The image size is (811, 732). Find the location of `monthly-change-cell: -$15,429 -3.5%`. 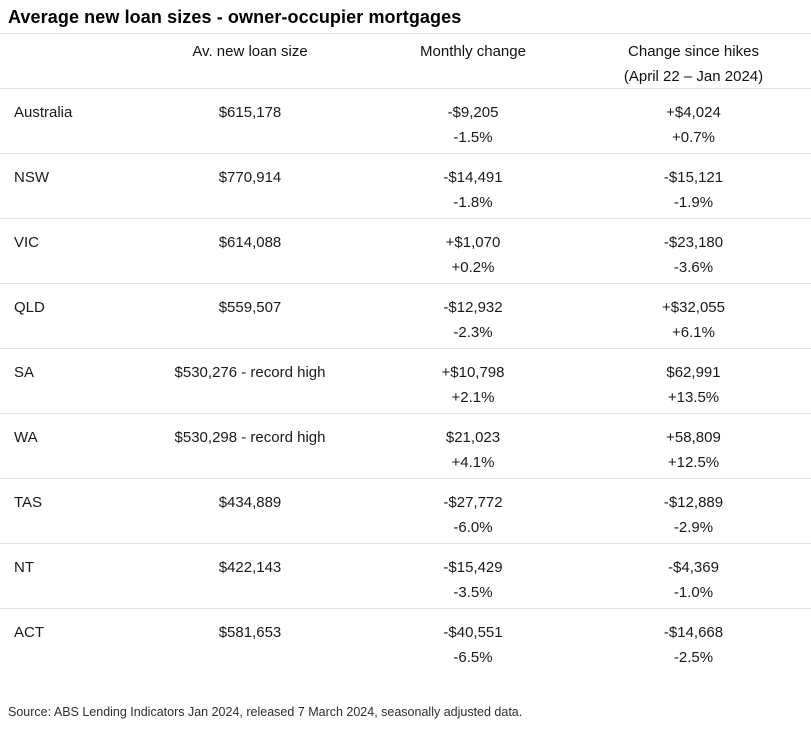

monthly-change-cell: -$15,429 -3.5% is located at coordinates (473, 581).